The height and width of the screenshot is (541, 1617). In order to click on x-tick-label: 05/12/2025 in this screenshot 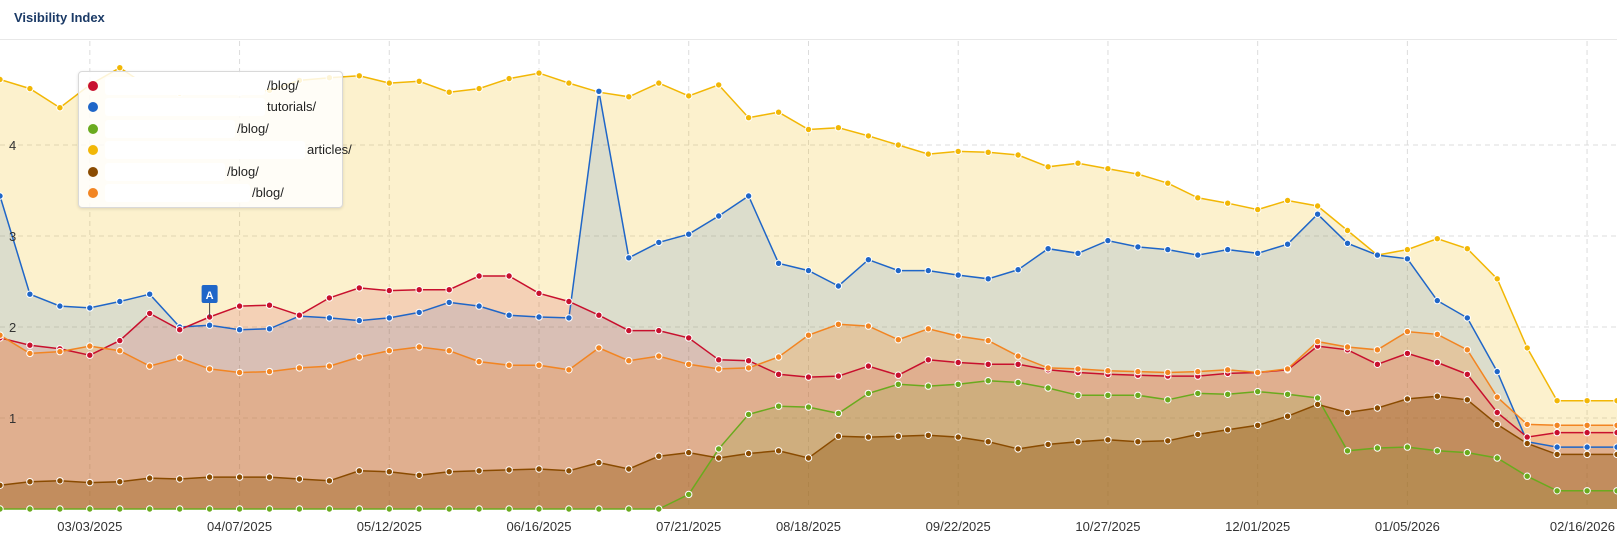, I will do `click(389, 526)`.